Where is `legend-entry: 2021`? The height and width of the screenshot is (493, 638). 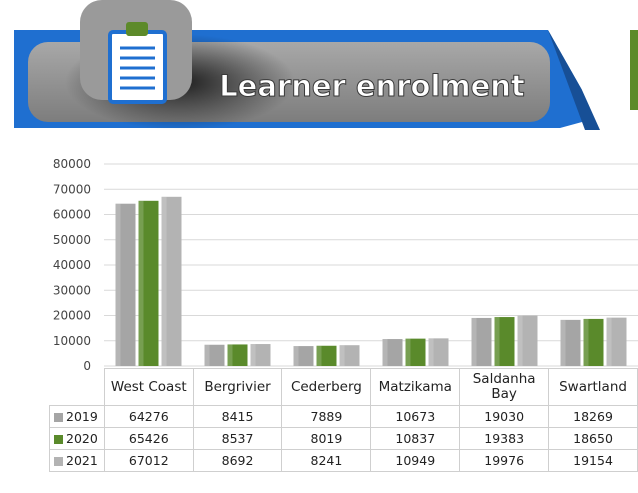 legend-entry: 2021 is located at coordinates (77, 460).